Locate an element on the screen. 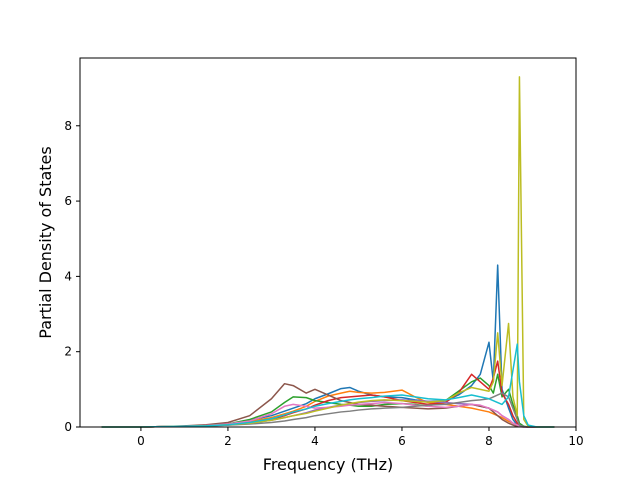  y-tick-label: 2 is located at coordinates (68, 352).